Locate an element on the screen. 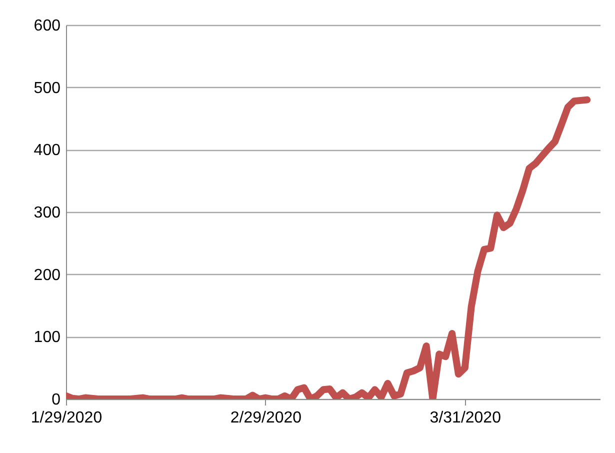  y-tick-label: 500 is located at coordinates (47, 88).